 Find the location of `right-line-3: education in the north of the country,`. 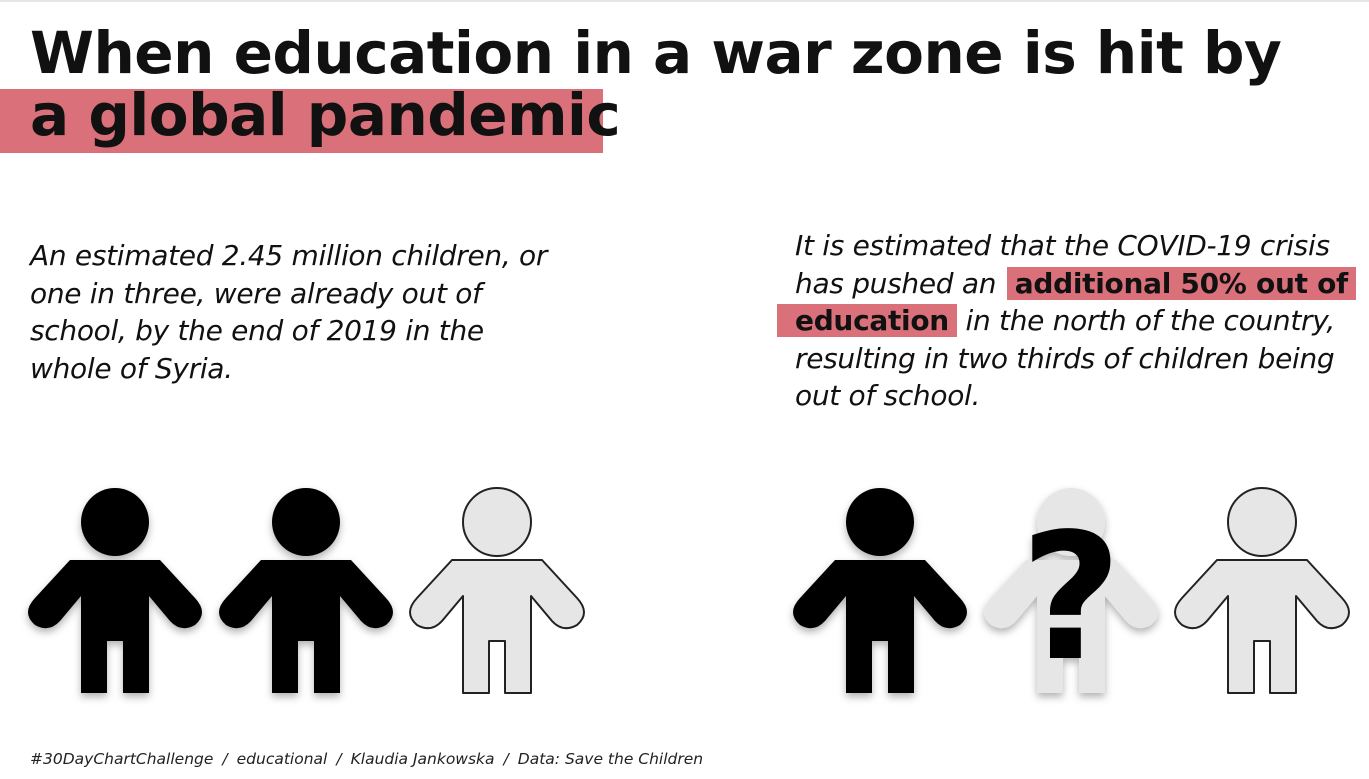

right-line-3: education in the north of the country, is located at coordinates (1071, 321).